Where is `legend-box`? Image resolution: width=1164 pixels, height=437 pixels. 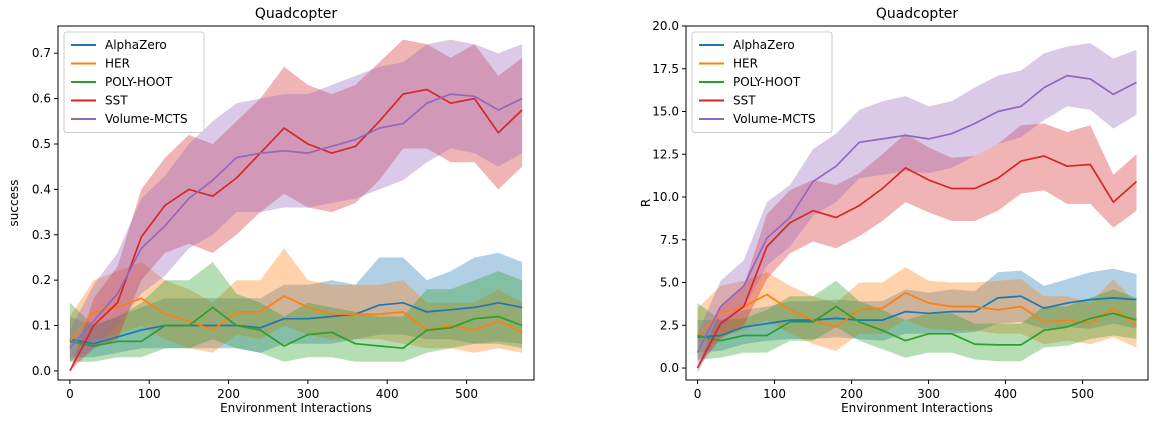 legend-box is located at coordinates (762, 82).